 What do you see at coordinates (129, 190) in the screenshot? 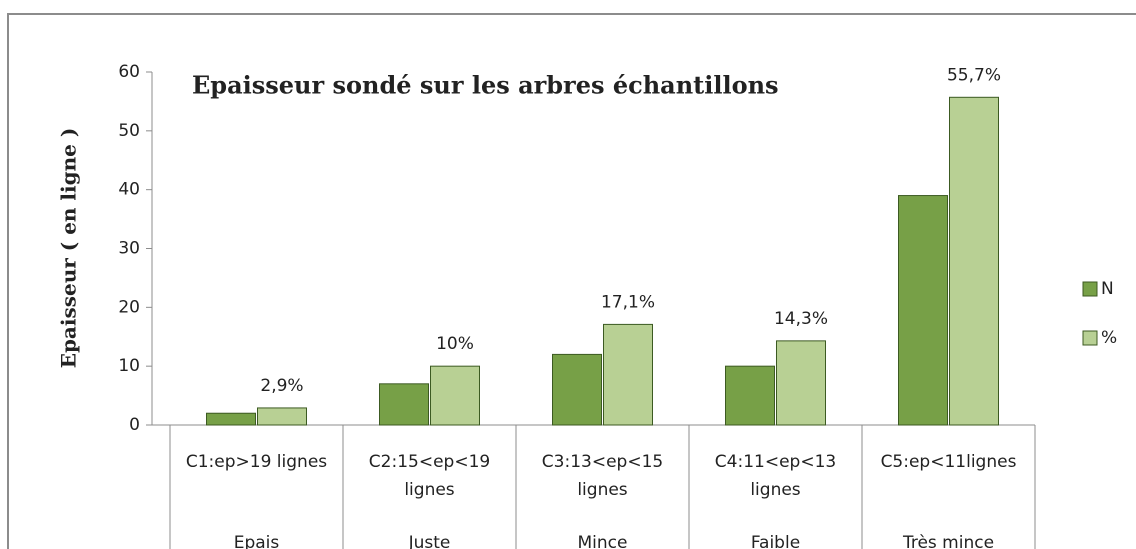
I see `y-tick-label: 40` at bounding box center [129, 190].